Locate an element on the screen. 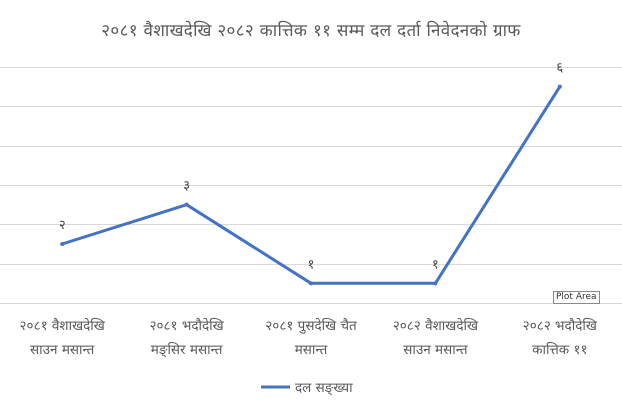 Image resolution: width=622 pixels, height=420 pixels. legend: दल सङ्ख्या is located at coordinates (307, 388).